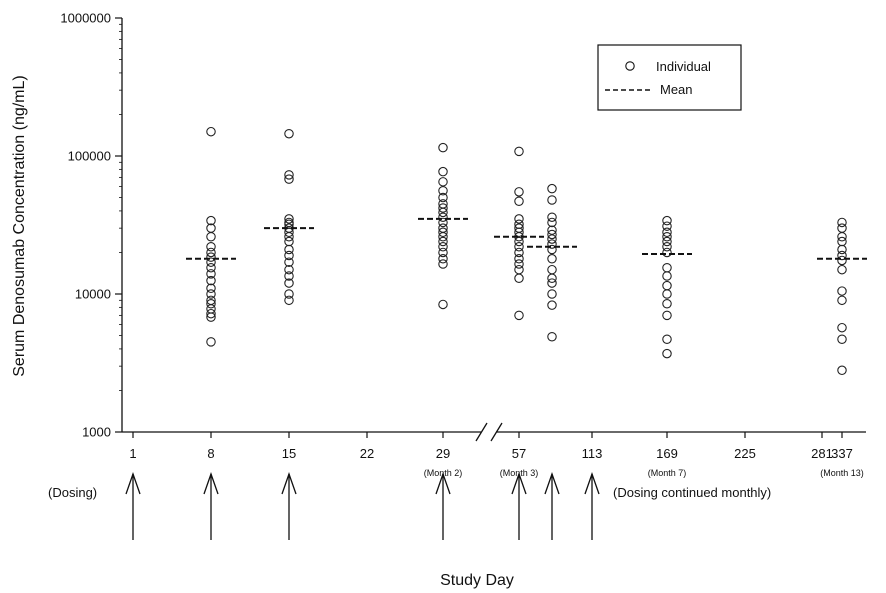 The height and width of the screenshot is (593, 886). Describe the element at coordinates (630, 66) in the screenshot. I see `legend-individual-marker` at that location.